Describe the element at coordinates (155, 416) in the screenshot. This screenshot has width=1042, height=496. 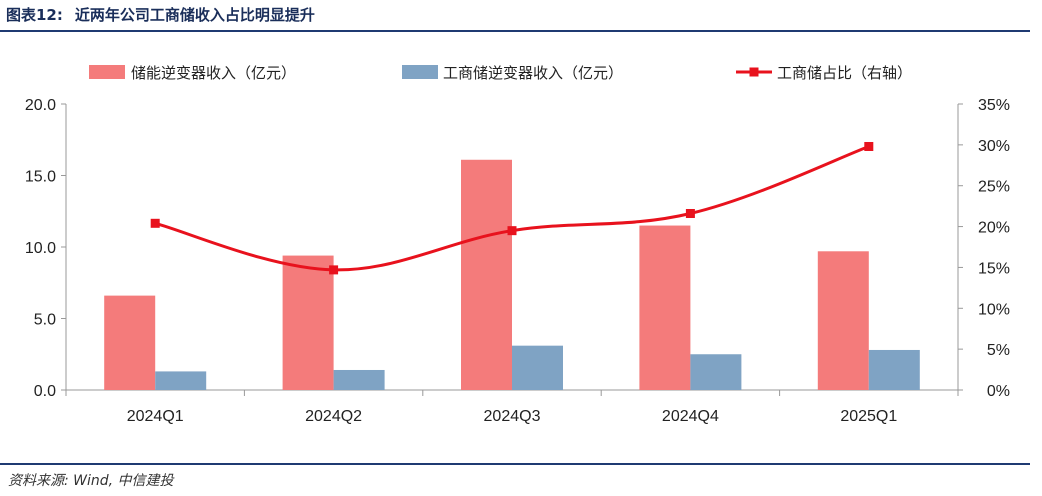
I see `x-tick-label: 2024Q1` at that location.